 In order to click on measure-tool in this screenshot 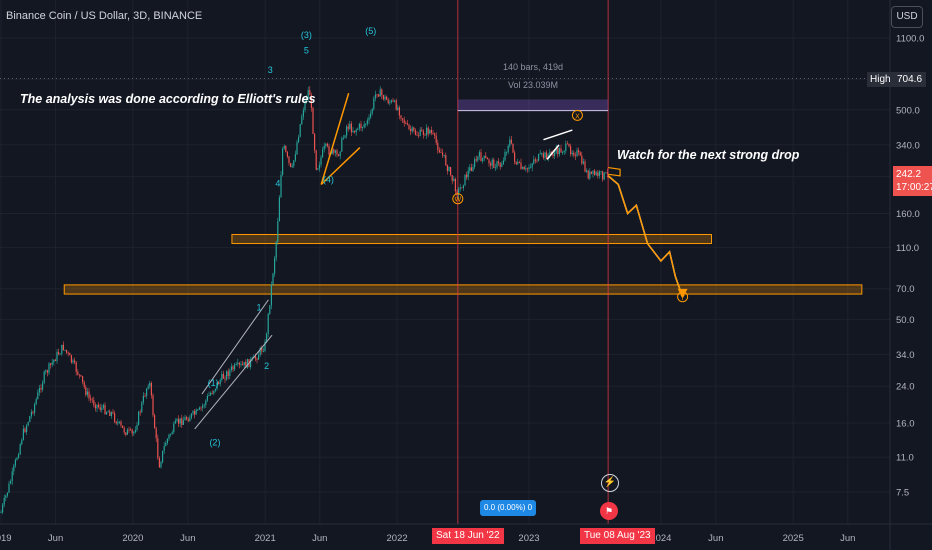, I will do `click(533, 105)`.